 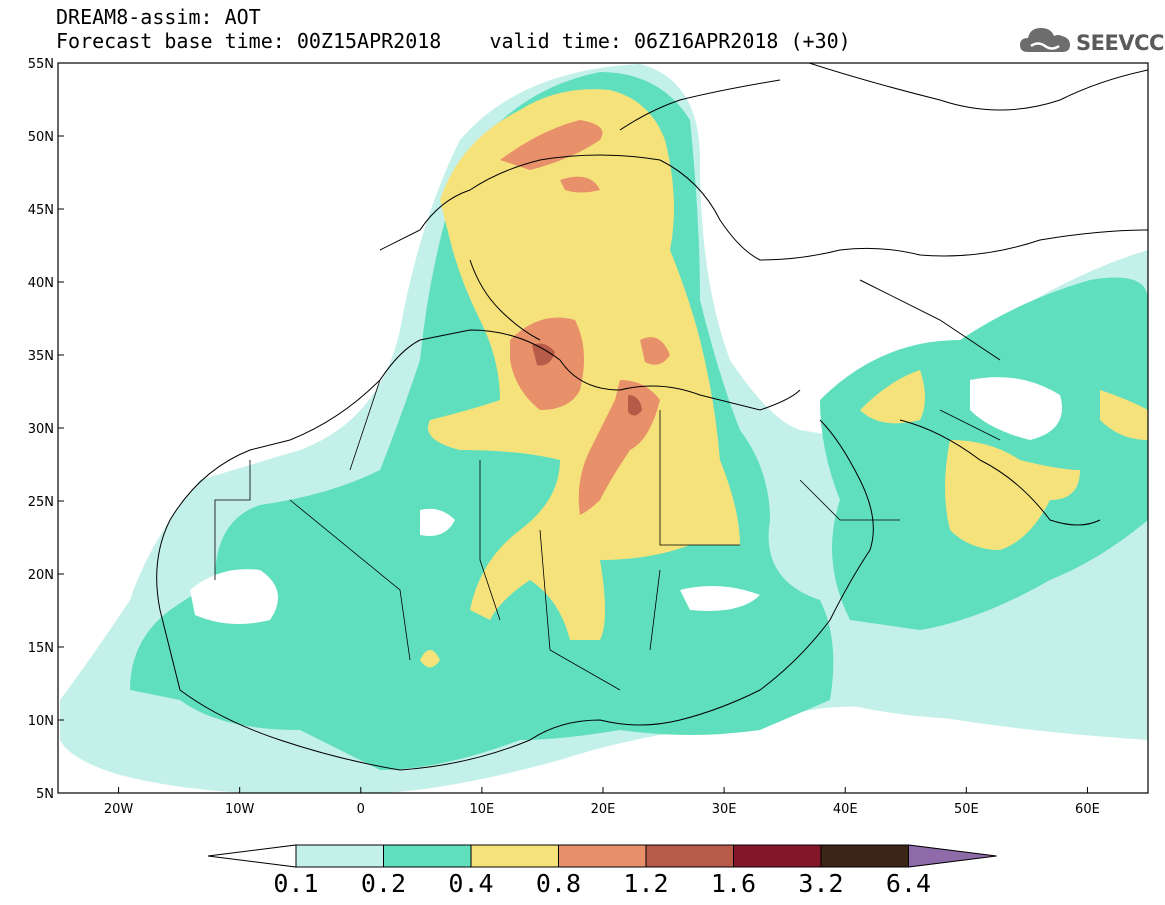 I want to click on lon-label: 10W, so click(x=240, y=809).